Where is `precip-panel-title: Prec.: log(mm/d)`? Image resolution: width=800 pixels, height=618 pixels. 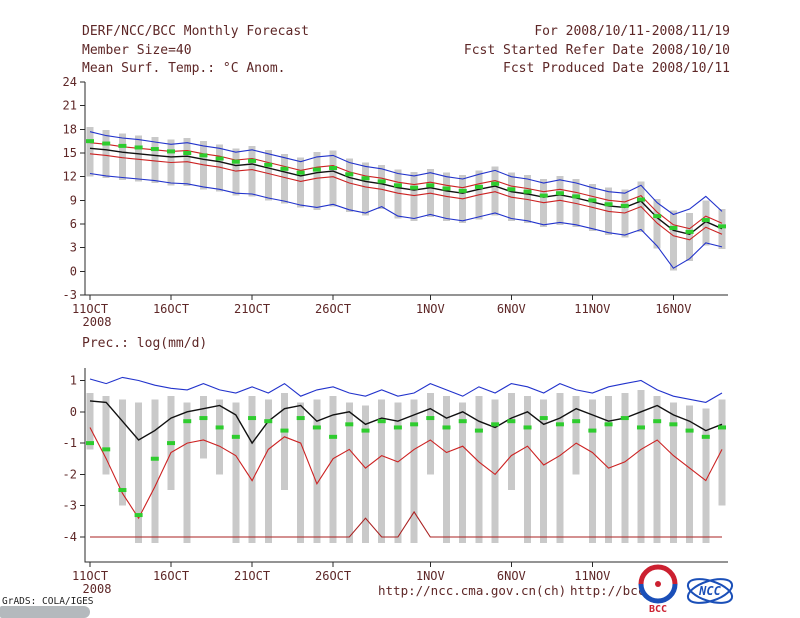 precip-panel-title: Prec.: log(mm/d) is located at coordinates (145, 343).